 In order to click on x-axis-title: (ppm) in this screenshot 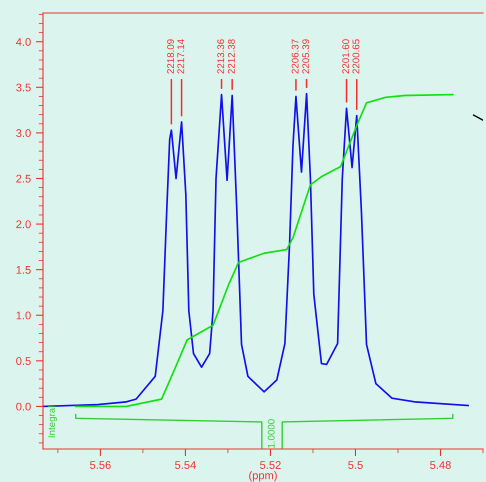, I will do `click(263, 476)`.